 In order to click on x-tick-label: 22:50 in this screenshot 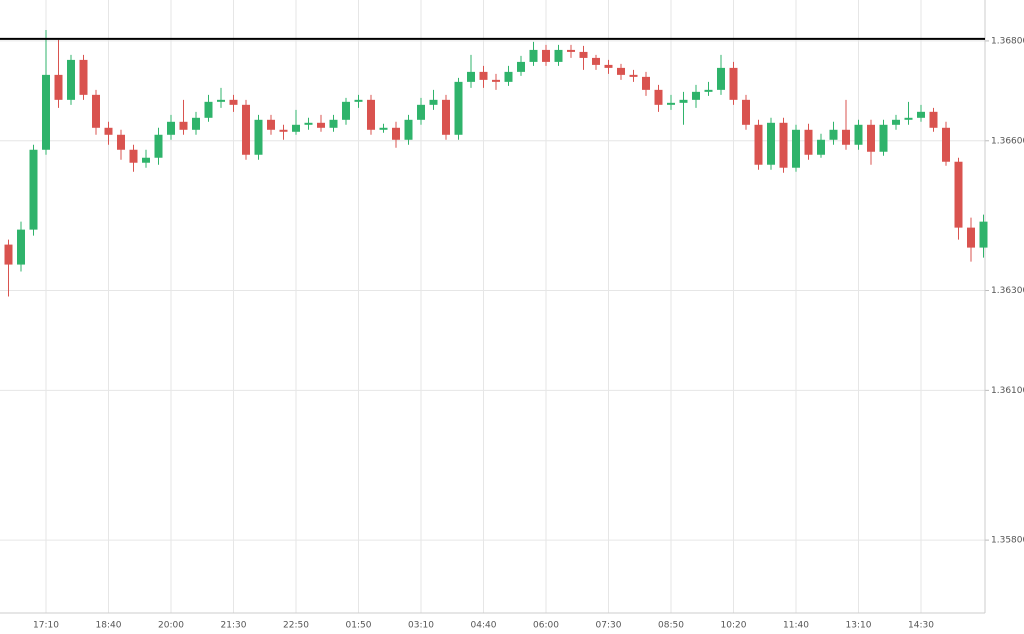, I will do `click(296, 626)`.